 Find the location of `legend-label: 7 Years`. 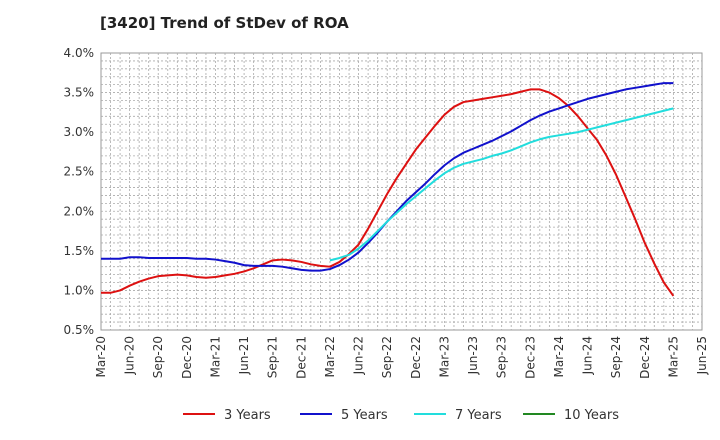

legend-label: 7 Years is located at coordinates (478, 415).